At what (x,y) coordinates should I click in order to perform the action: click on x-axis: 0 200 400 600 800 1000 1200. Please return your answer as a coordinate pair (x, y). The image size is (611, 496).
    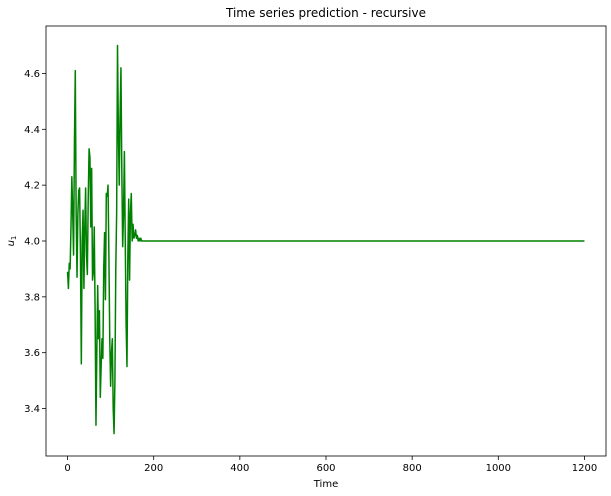
    Looking at the image, I should click on (330, 465).